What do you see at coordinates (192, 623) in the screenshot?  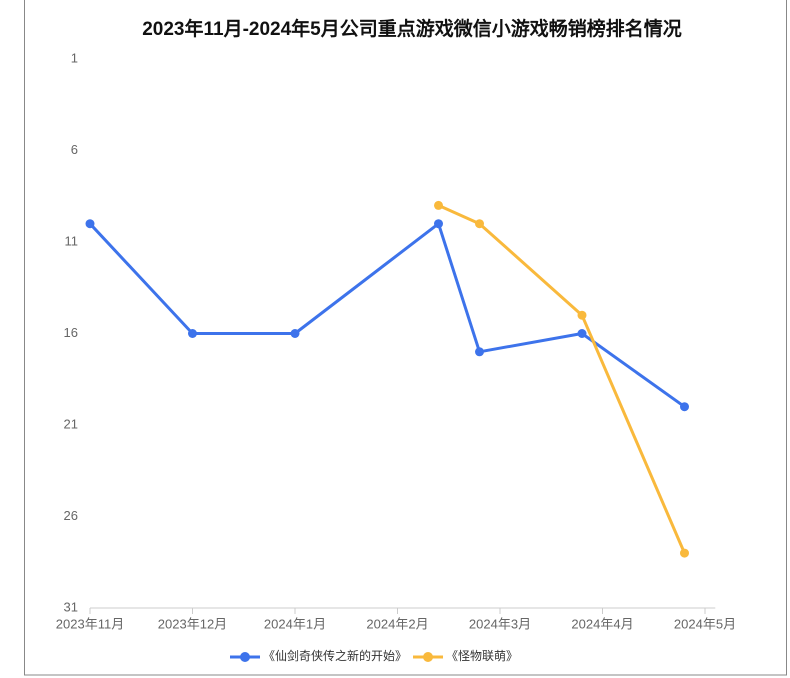 I see `x-tick-label: 2023年12月` at bounding box center [192, 623].